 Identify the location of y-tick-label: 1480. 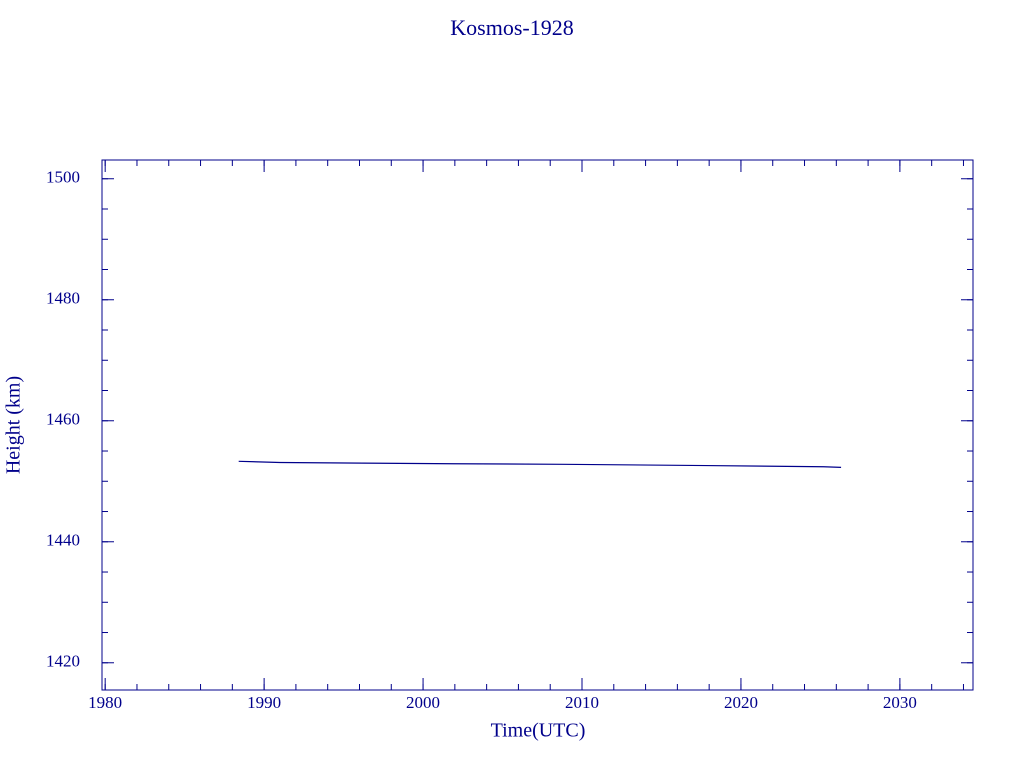
(63, 298).